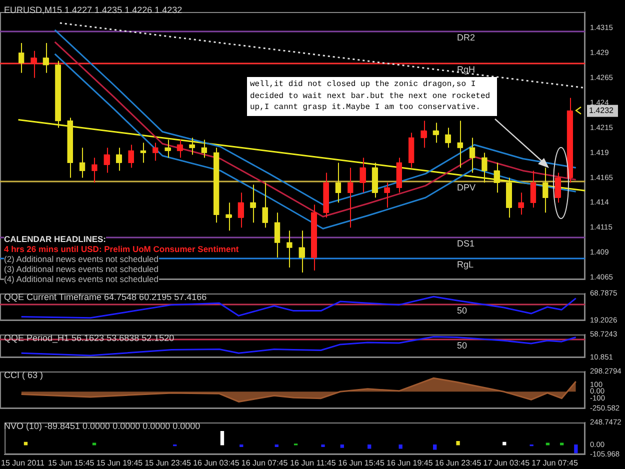  What do you see at coordinates (465, 264) in the screenshot?
I see `ref-line-label: RgL` at bounding box center [465, 264].